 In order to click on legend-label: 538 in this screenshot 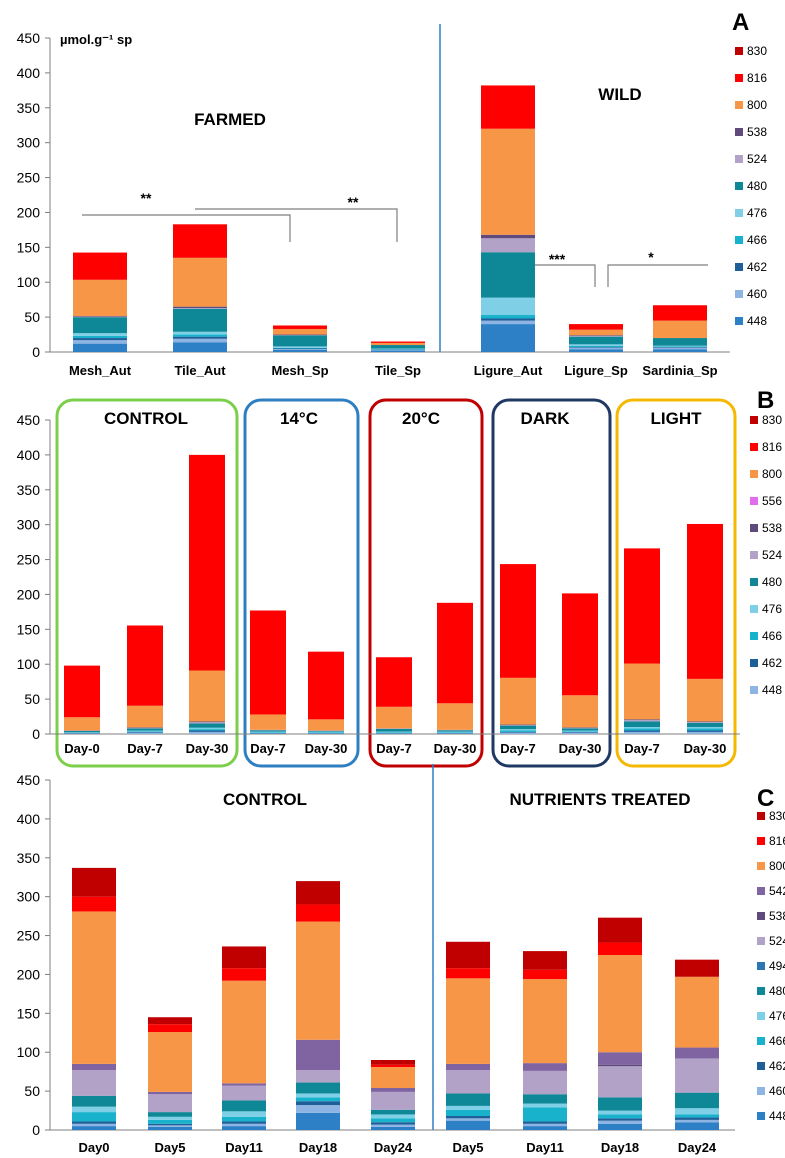, I will do `click(777, 916)`.